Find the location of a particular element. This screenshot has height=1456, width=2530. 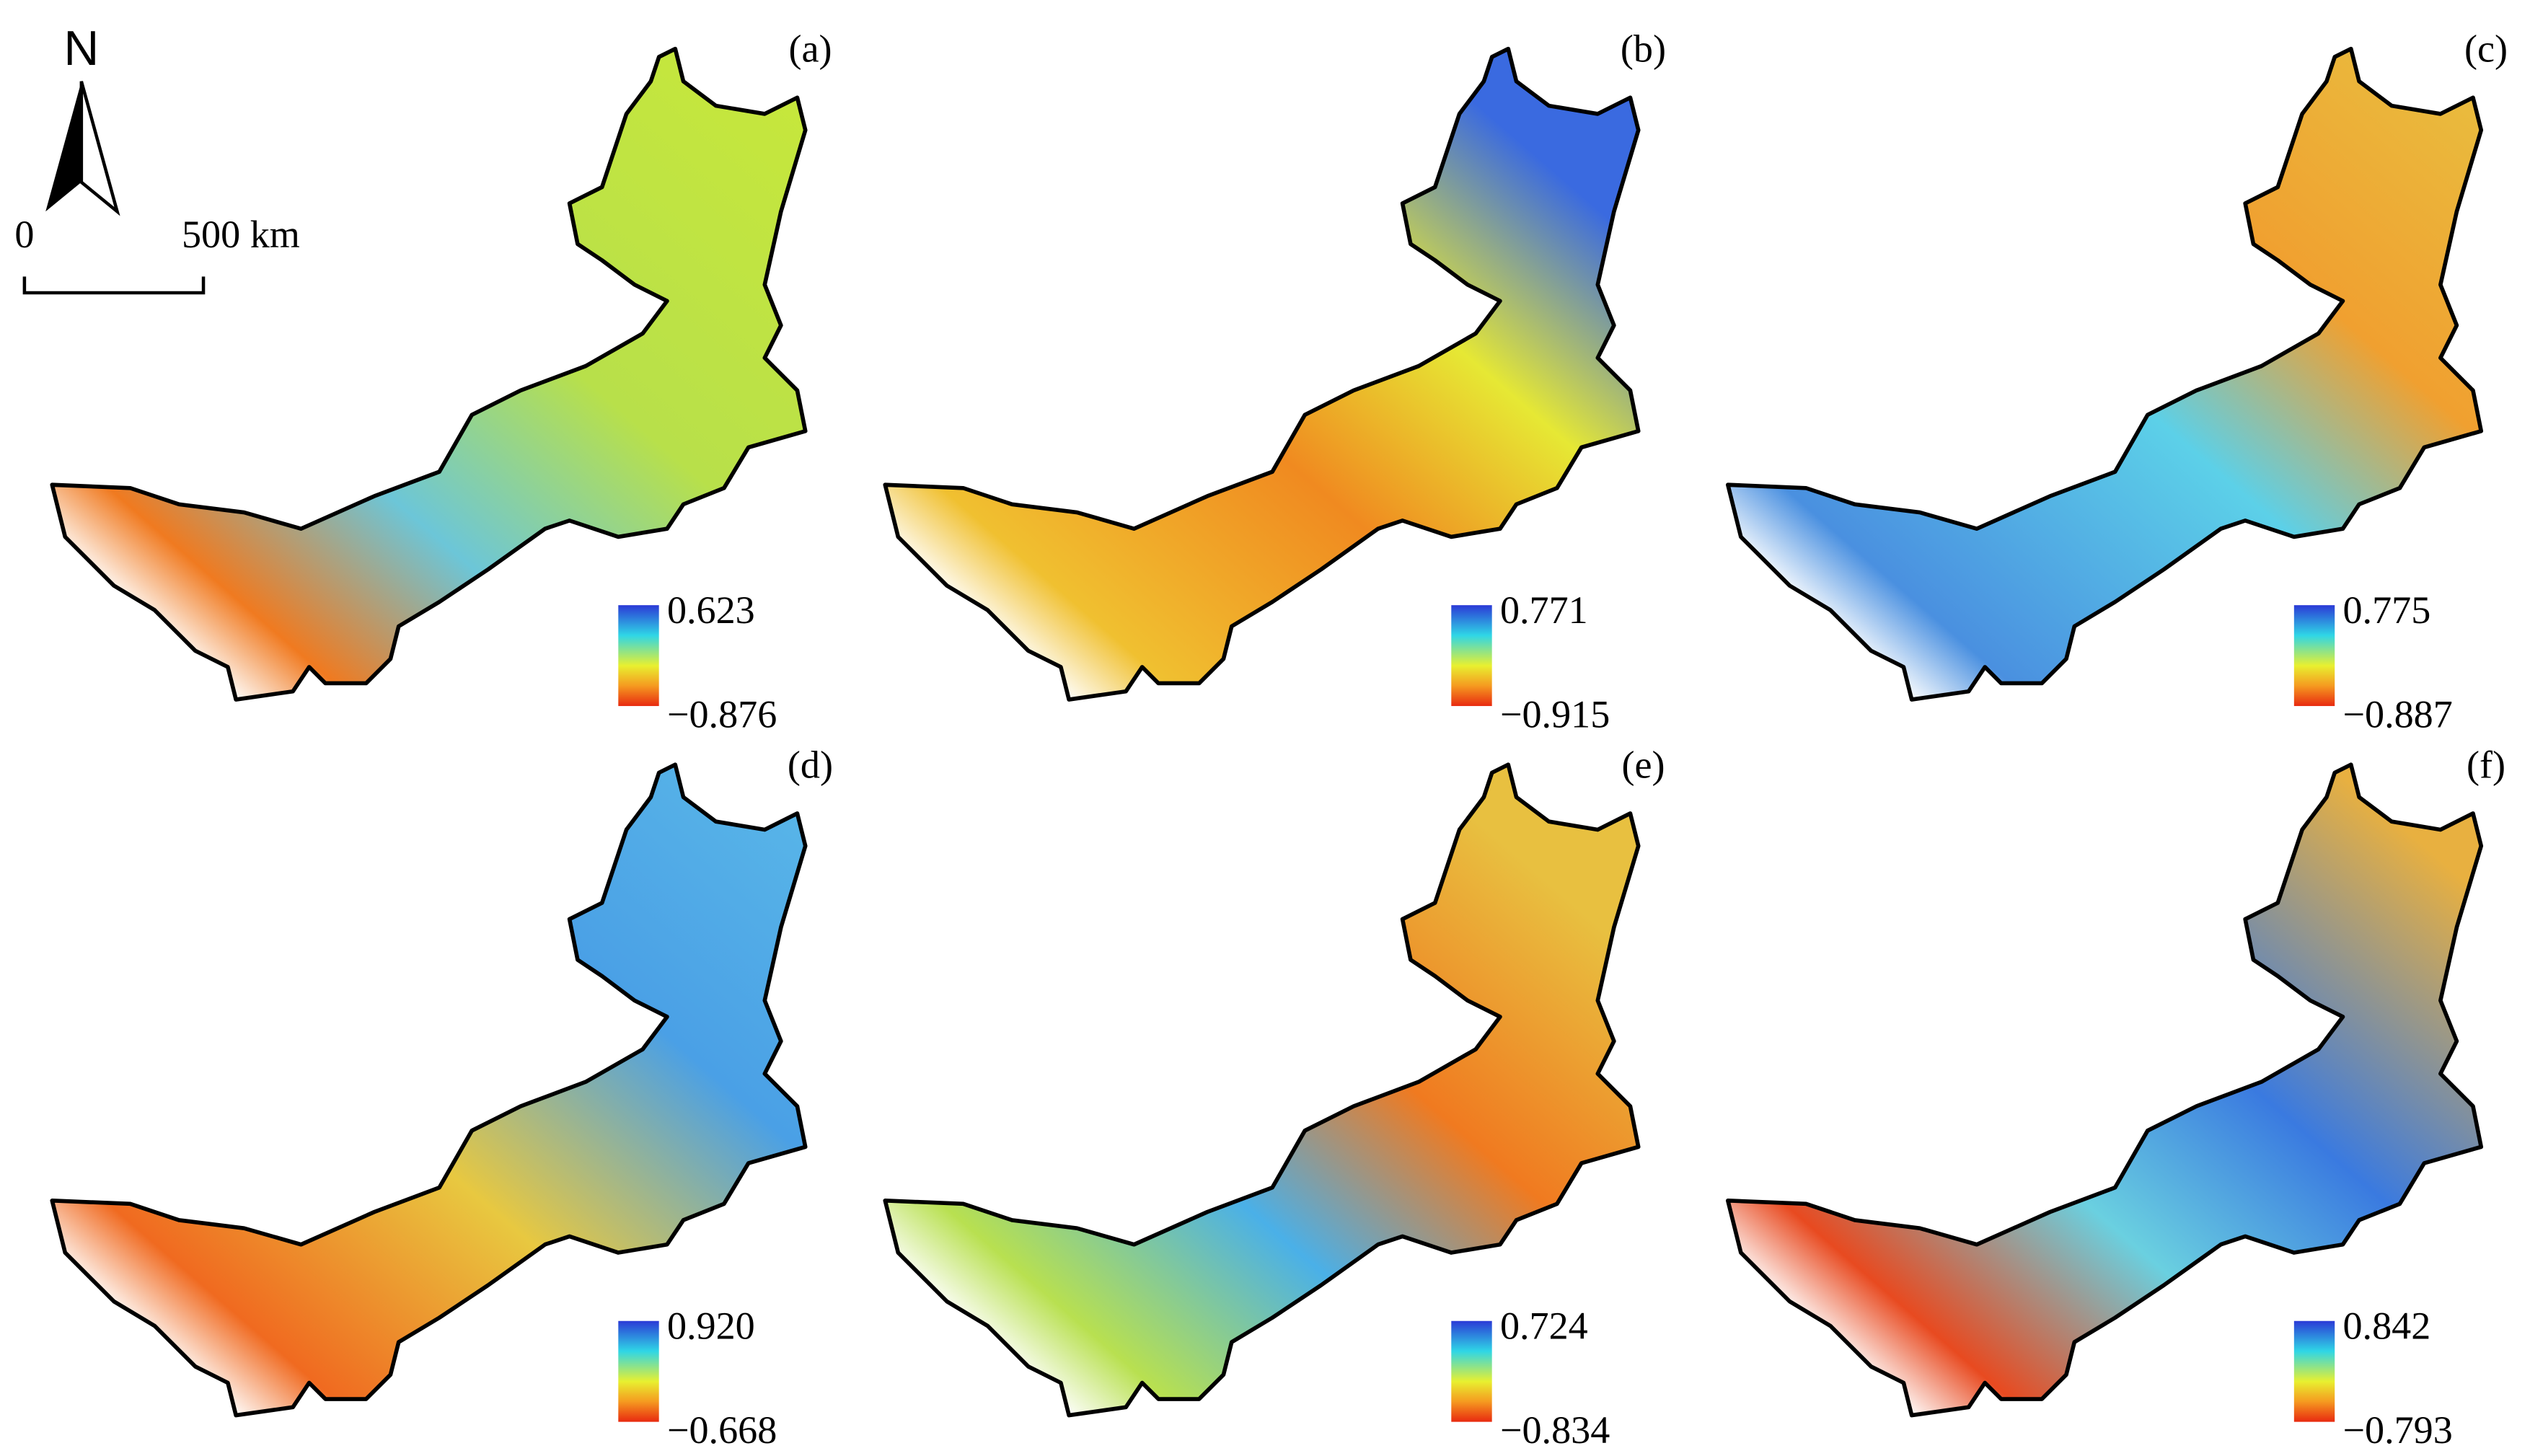

map-panel: (f) 0.842 −0.793 is located at coordinates (2116, 1097).